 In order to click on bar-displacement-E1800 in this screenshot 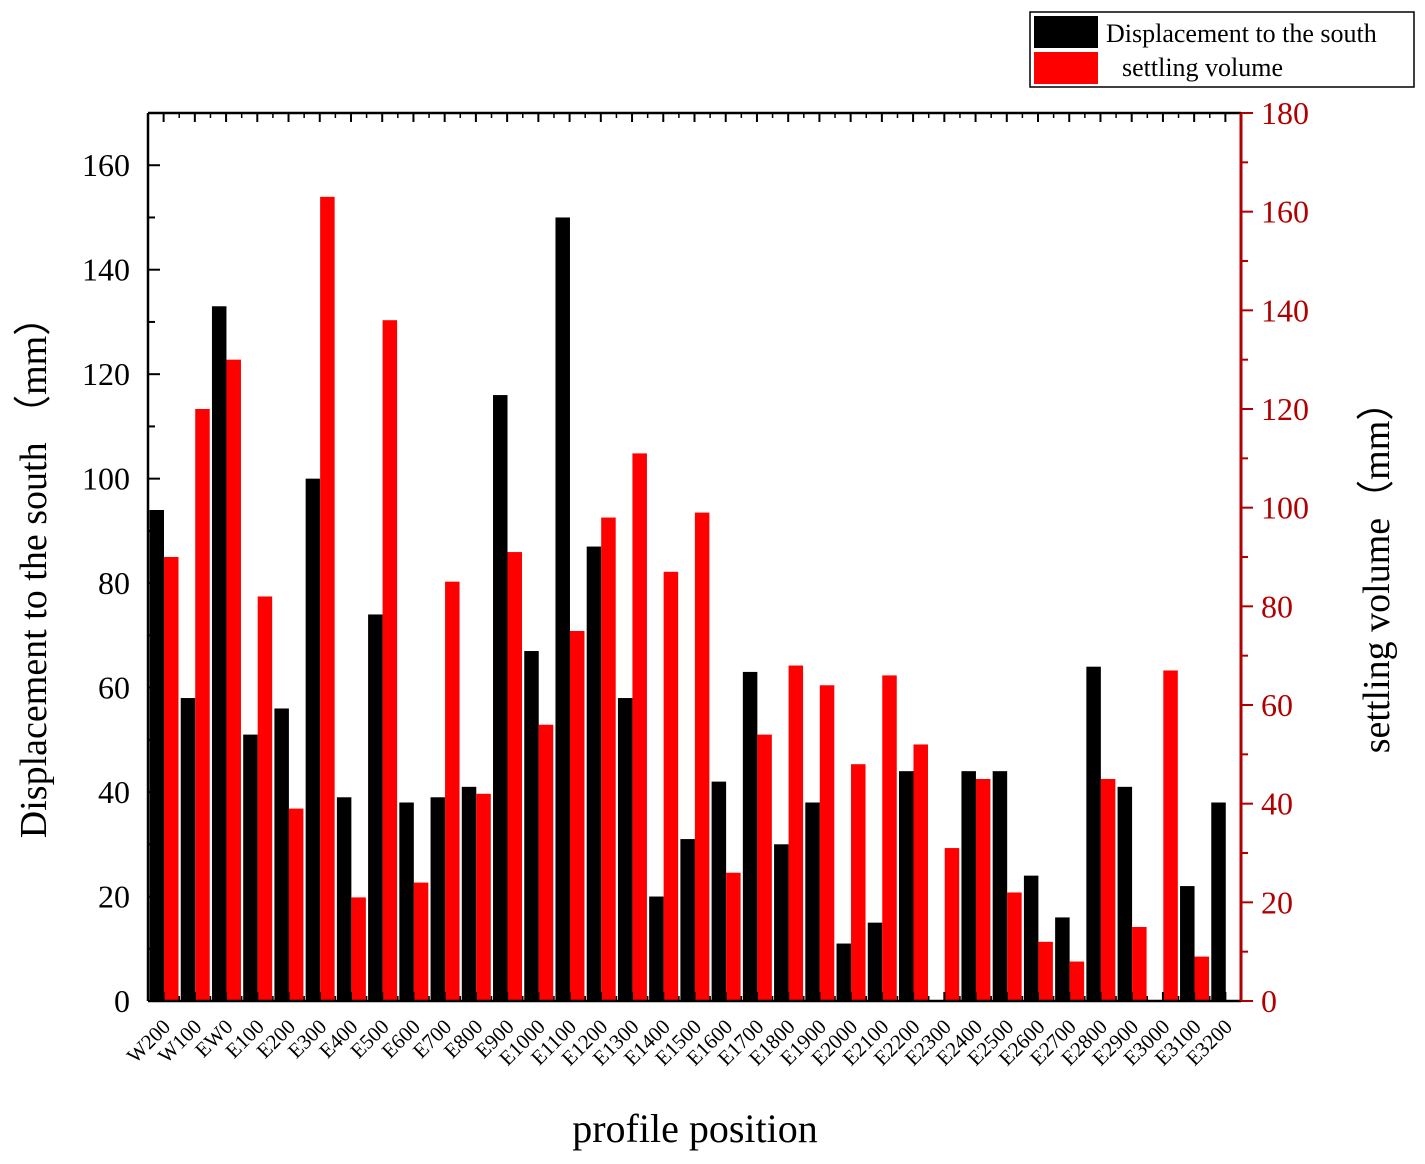, I will do `click(781, 922)`.